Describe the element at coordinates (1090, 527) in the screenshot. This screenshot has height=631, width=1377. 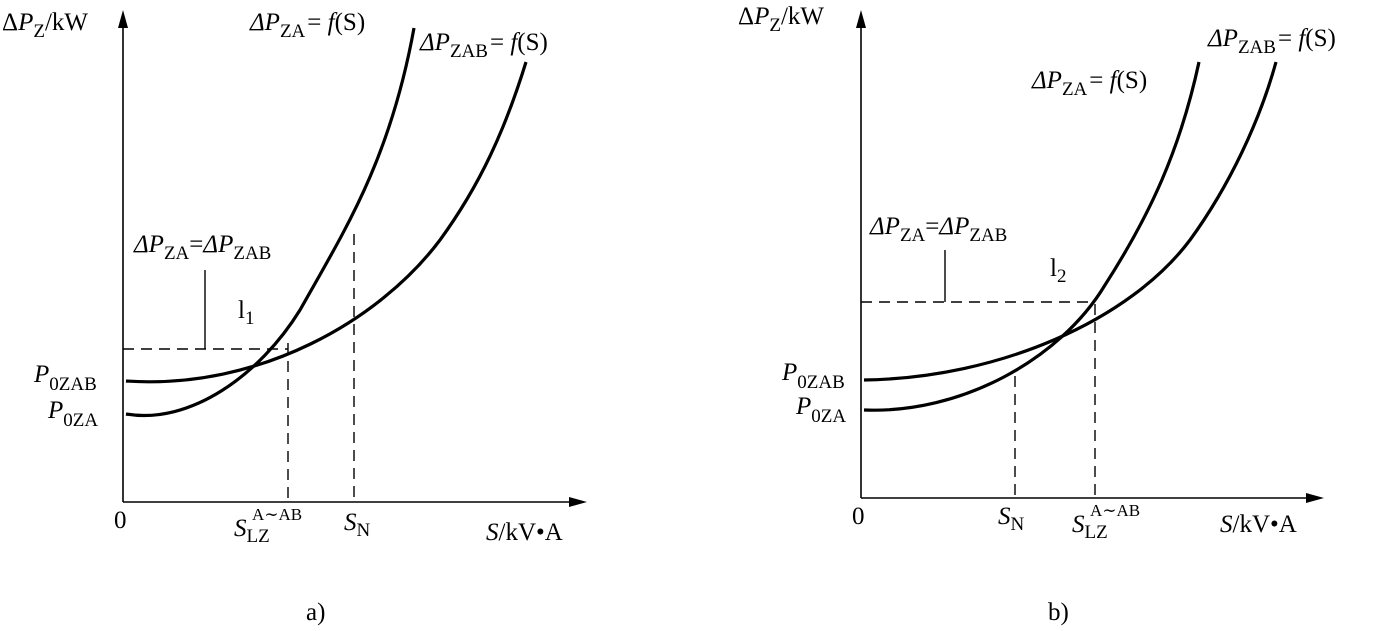
I see `slz-label-b: SLZ` at that location.